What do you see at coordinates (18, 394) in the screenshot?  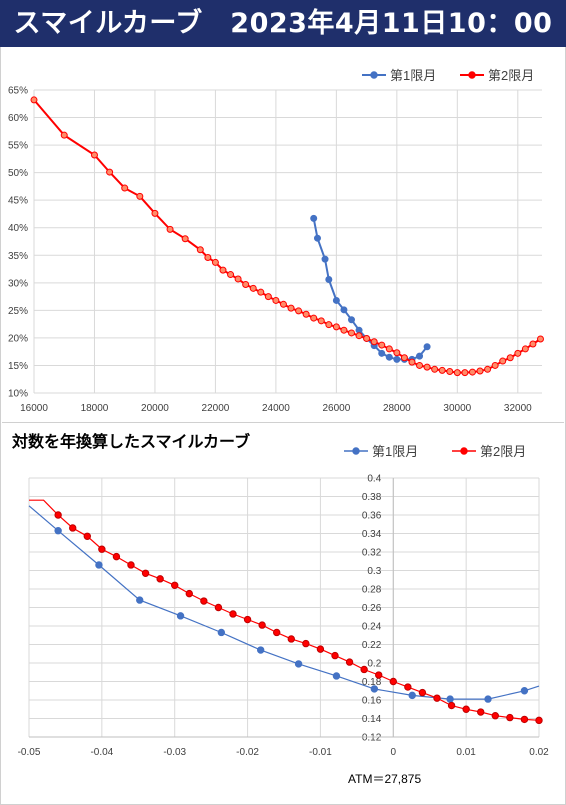 I see `y-tick-label: 10%` at bounding box center [18, 394].